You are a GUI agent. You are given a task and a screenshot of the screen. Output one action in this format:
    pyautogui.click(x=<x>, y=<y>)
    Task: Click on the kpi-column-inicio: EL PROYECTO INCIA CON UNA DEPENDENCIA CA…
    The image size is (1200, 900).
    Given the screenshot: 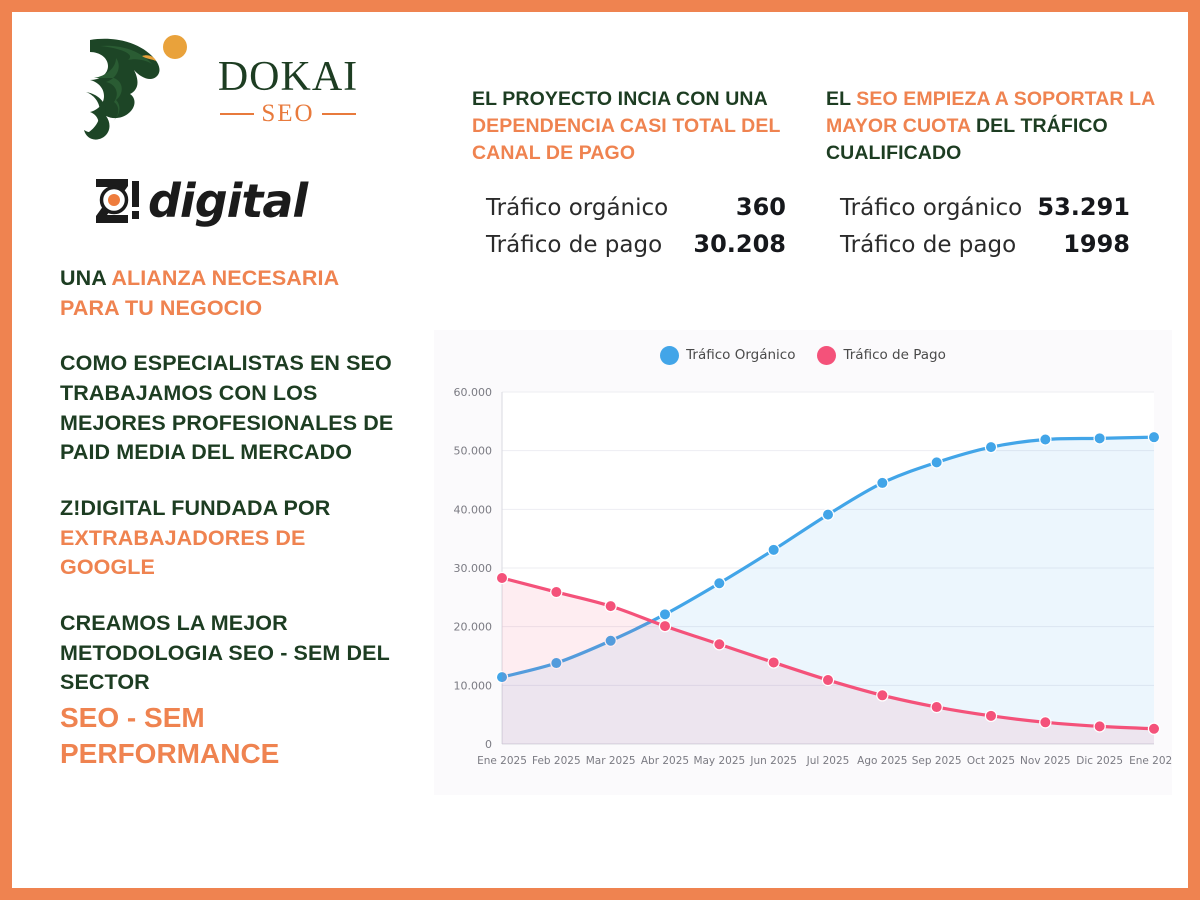 What is the action you would take?
    pyautogui.click(x=645, y=176)
    